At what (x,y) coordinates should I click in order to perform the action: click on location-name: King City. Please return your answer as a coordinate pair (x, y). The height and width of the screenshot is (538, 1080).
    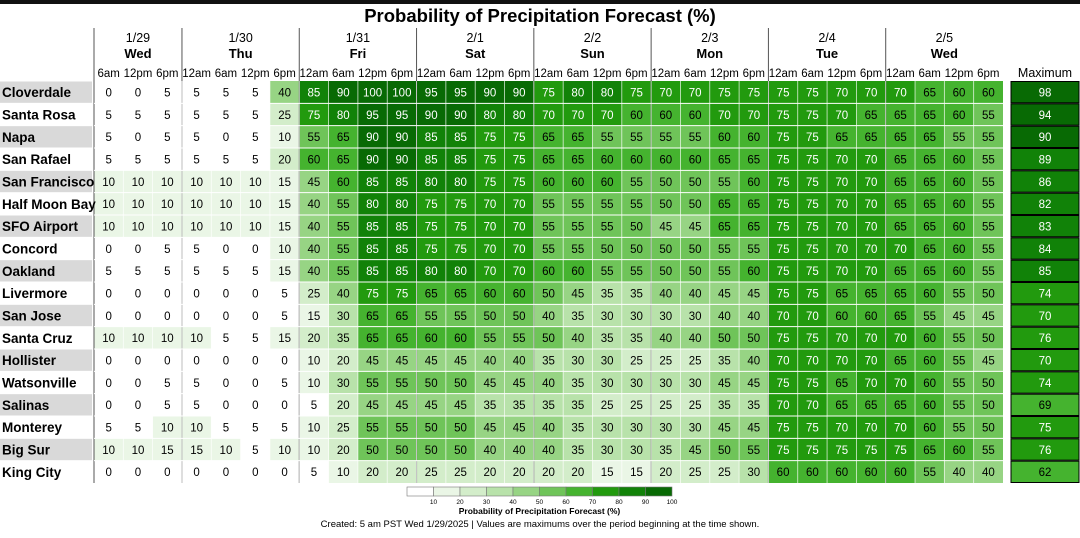
    Looking at the image, I should click on (32, 472).